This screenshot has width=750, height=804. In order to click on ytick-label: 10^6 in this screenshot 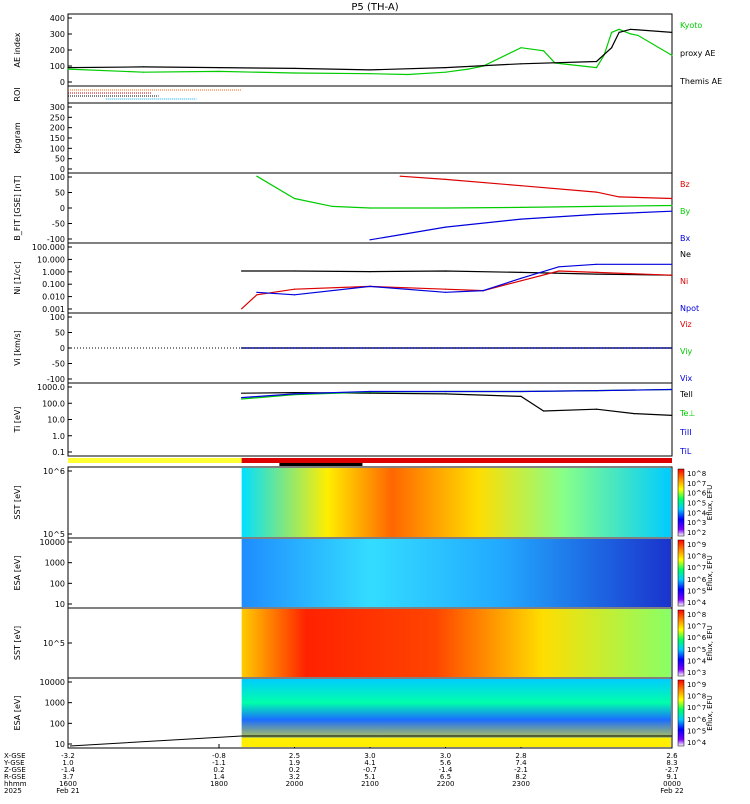, I will do `click(54, 471)`.